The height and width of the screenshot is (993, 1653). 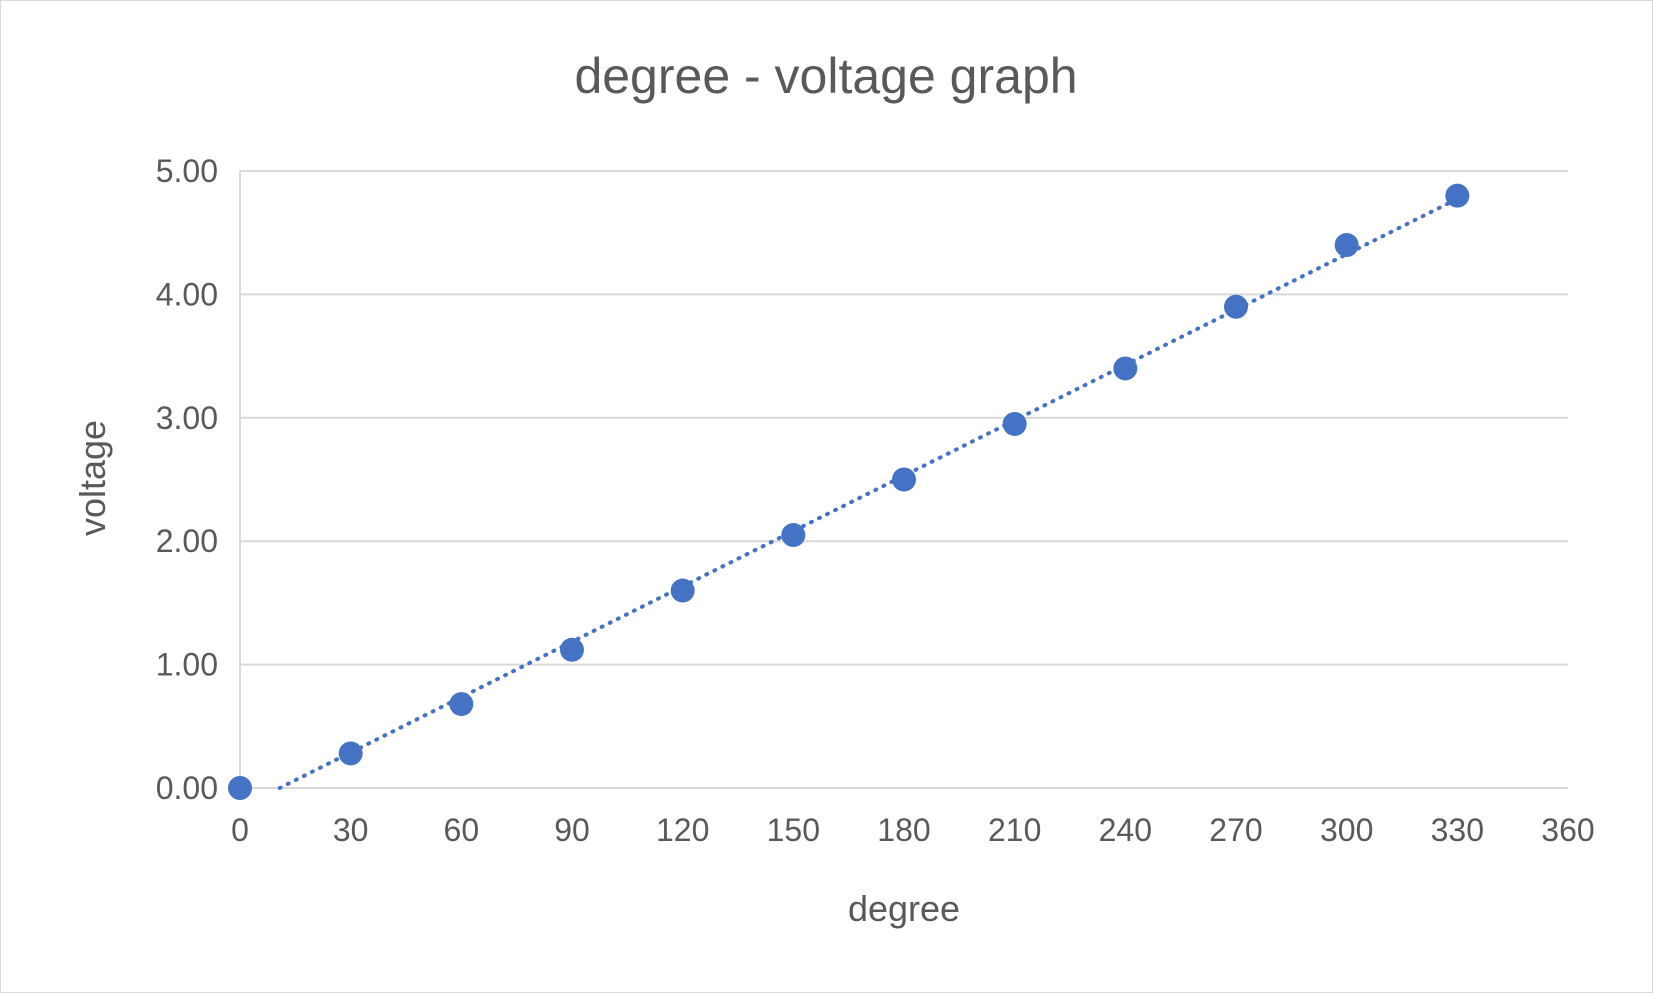 What do you see at coordinates (1235, 830) in the screenshot?
I see `x-tick-label: 270` at bounding box center [1235, 830].